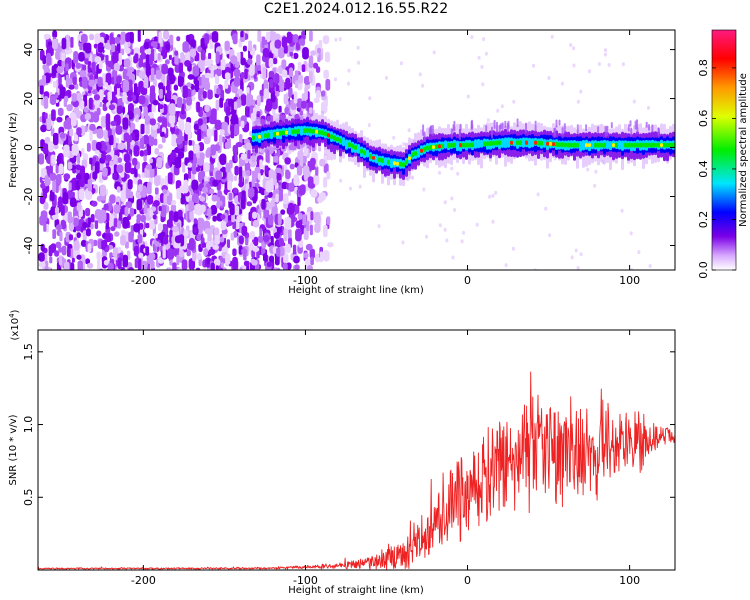 This screenshot has width=750, height=600. I want to click on colorbar-gradient, so click(724, 150).